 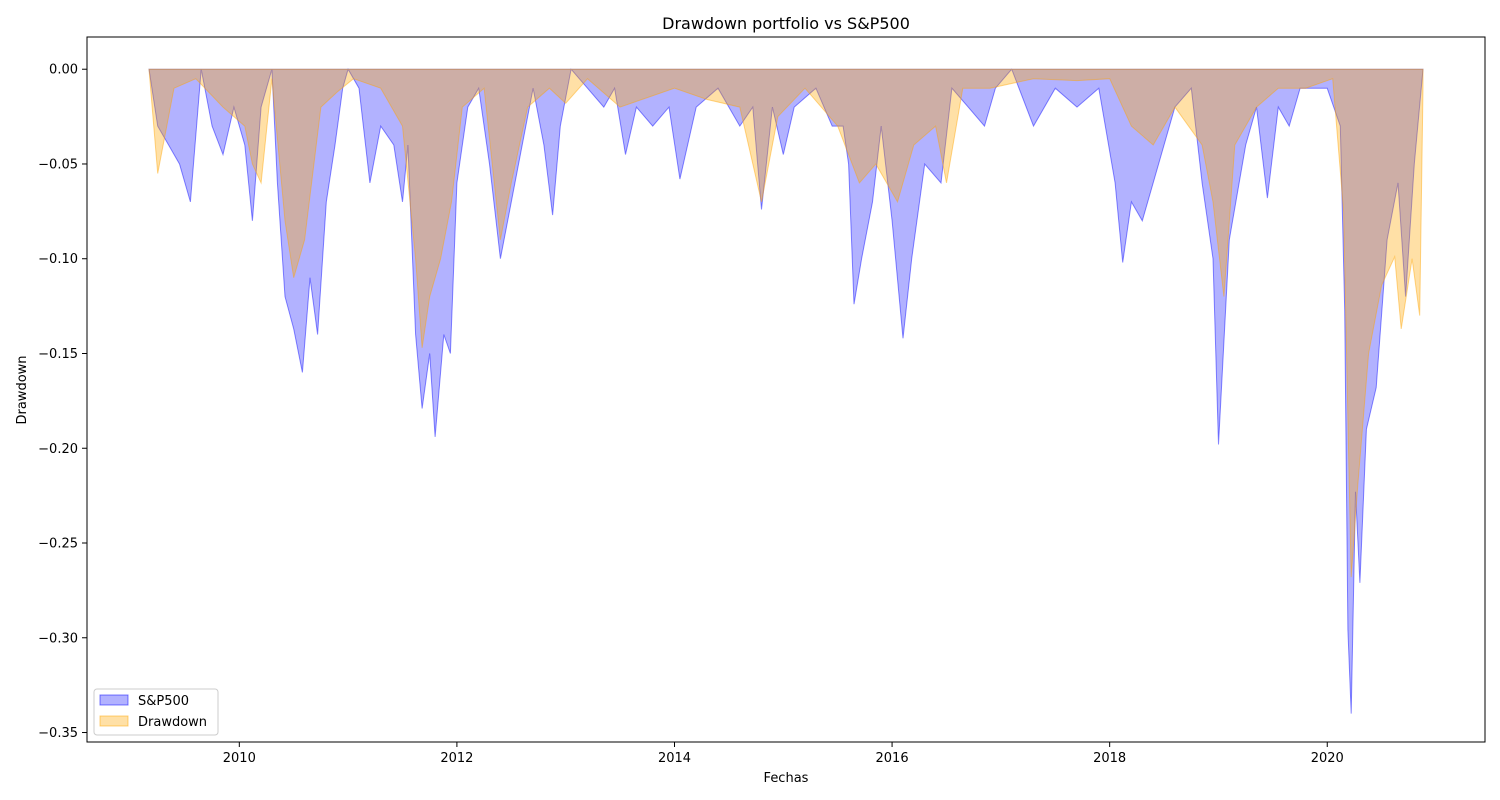 What do you see at coordinates (783, 754) in the screenshot?
I see `x-axis: 2010 2012 2014 2016 2018 2020` at bounding box center [783, 754].